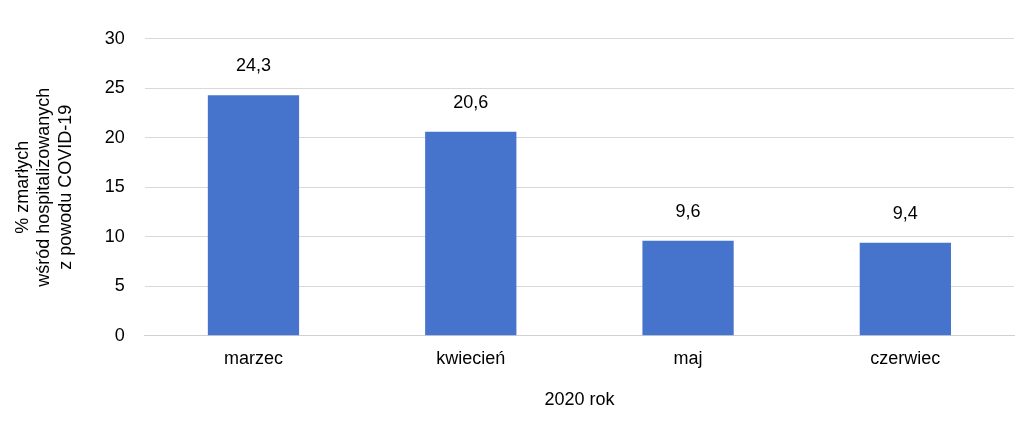 This screenshot has width=1032, height=423. I want to click on x-tick-label: czerwiec, so click(905, 357).